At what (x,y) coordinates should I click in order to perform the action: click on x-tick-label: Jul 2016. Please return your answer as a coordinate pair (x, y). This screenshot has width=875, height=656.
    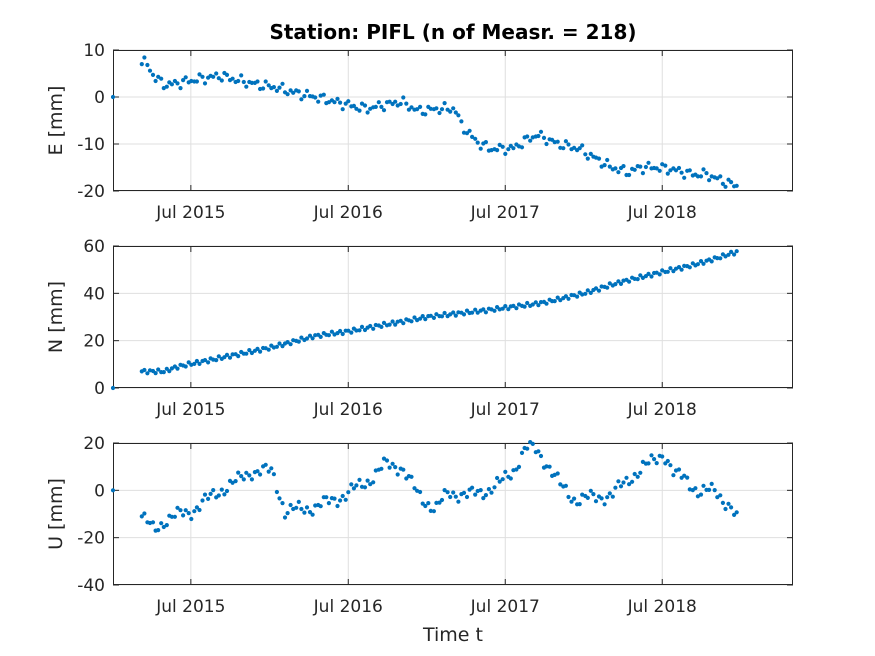
    Looking at the image, I should click on (348, 410).